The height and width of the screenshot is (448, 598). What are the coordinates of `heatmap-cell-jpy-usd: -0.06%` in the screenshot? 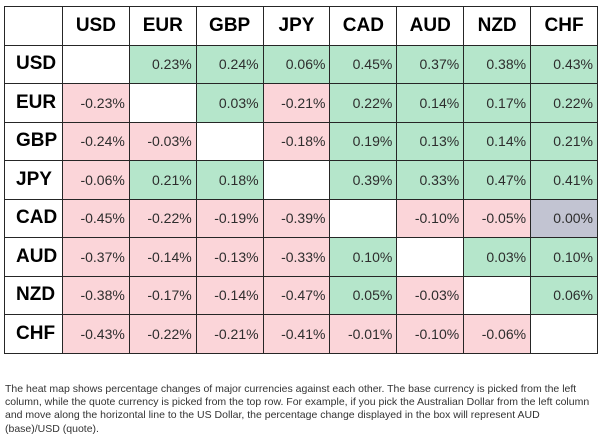 It's located at (95, 180).